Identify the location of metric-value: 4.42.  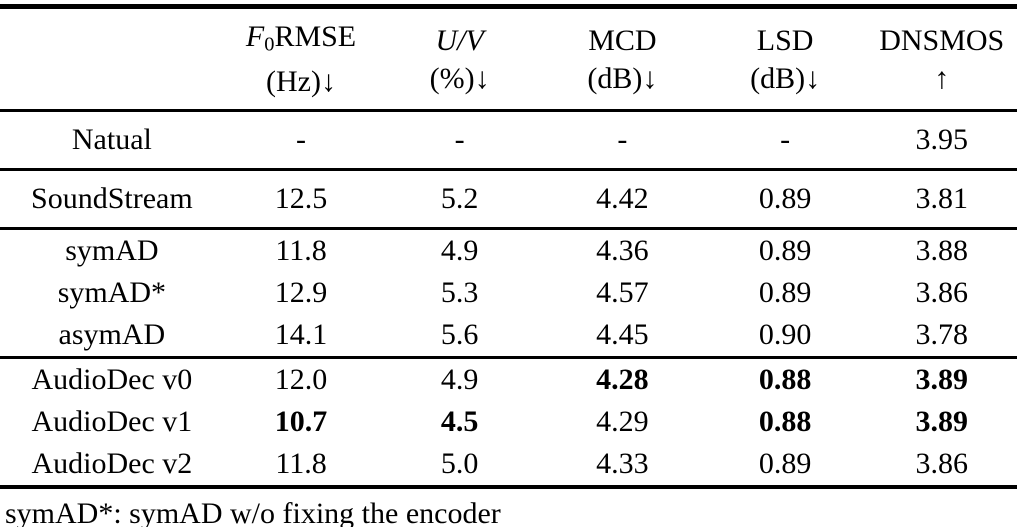
(622, 199).